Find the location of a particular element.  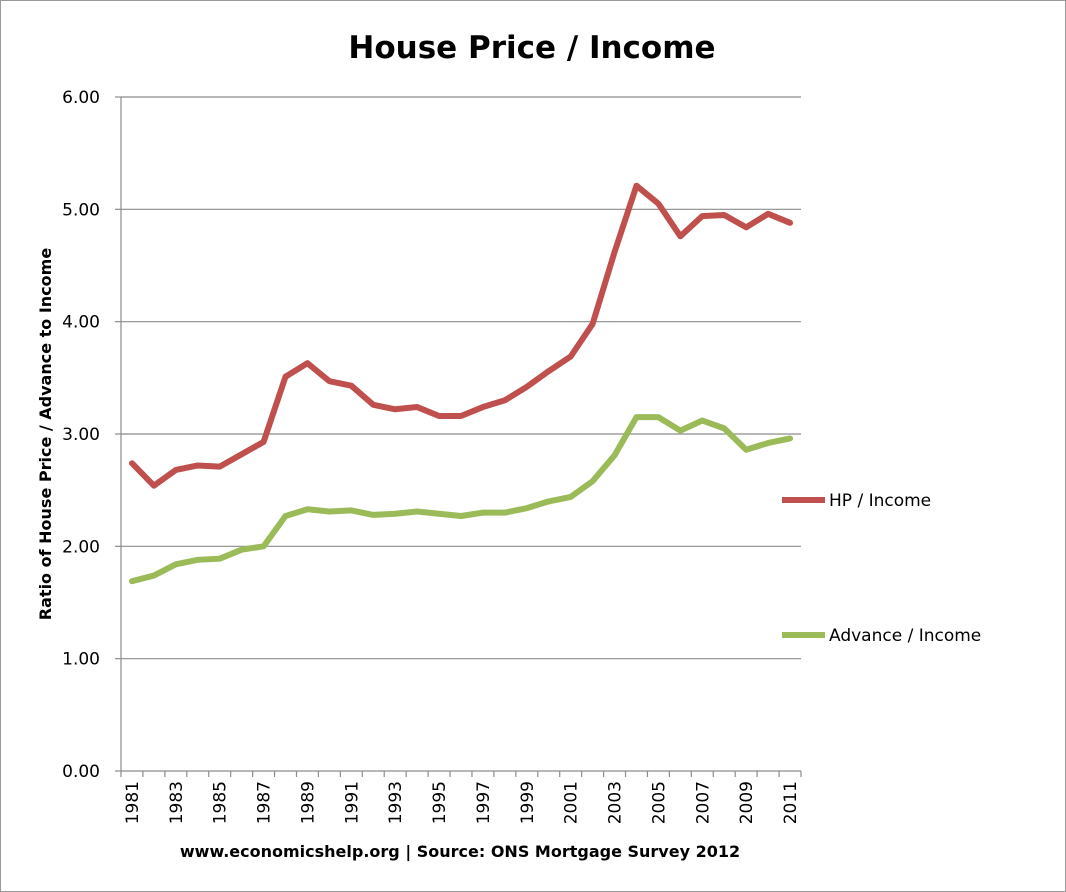

x-tick-label: 2005 is located at coordinates (659, 802).